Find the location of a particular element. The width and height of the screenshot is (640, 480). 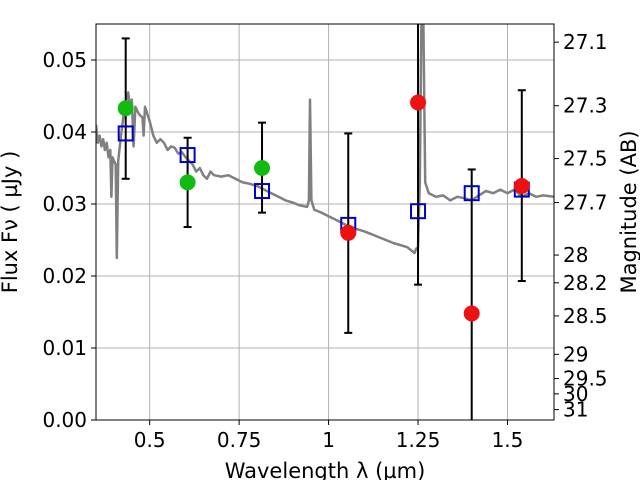

y-axis-label: Flux Fν ( µJy ) is located at coordinates (11, 222).